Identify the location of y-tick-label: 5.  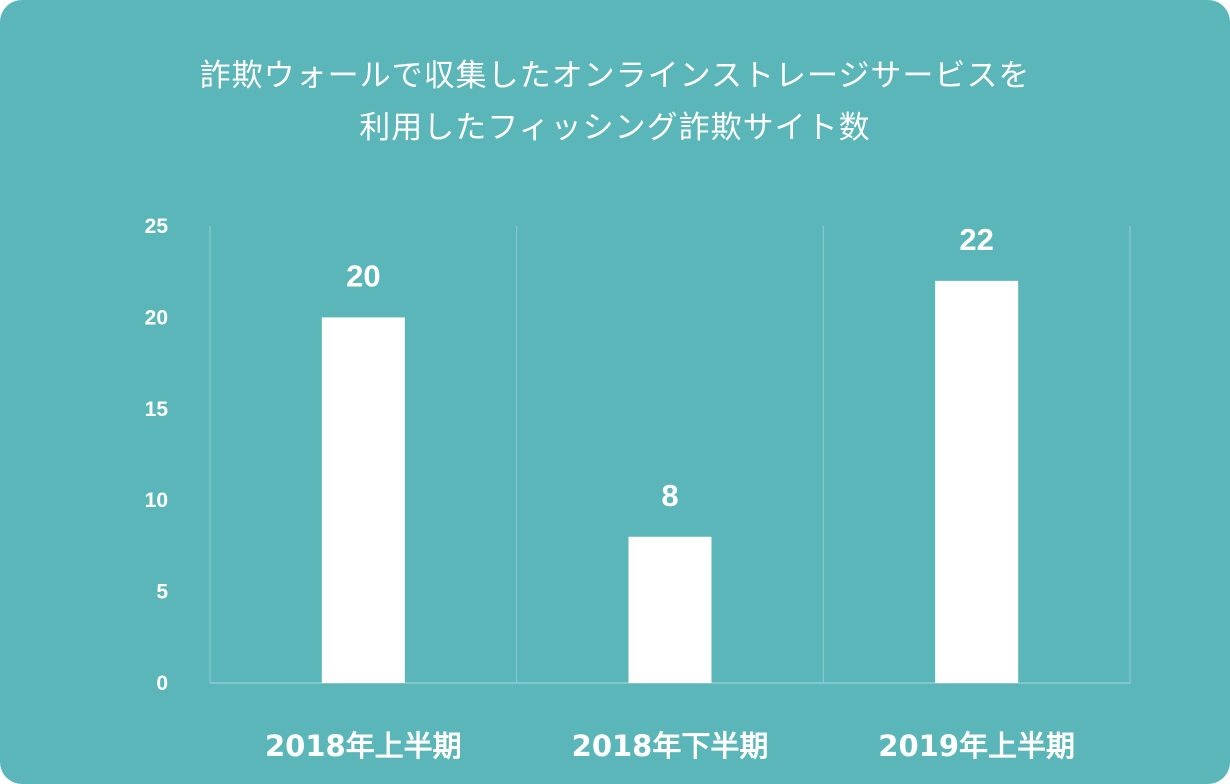
(162, 592).